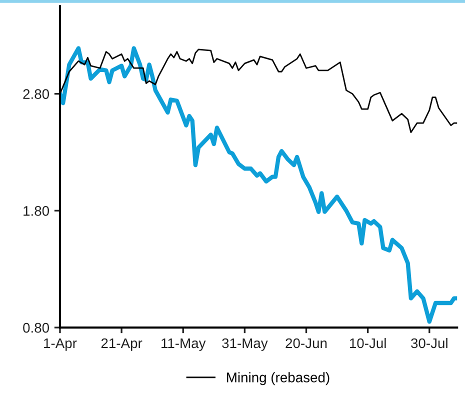 Image resolution: width=465 pixels, height=412 pixels. Describe the element at coordinates (278, 379) in the screenshot. I see `legend-label: Mining (rebased)` at that location.